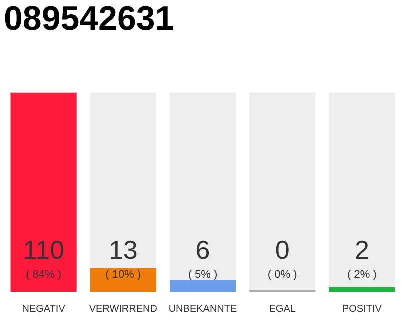 The image size is (410, 320). Describe the element at coordinates (44, 309) in the screenshot. I see `x-tick-label: NEGATIV` at that location.